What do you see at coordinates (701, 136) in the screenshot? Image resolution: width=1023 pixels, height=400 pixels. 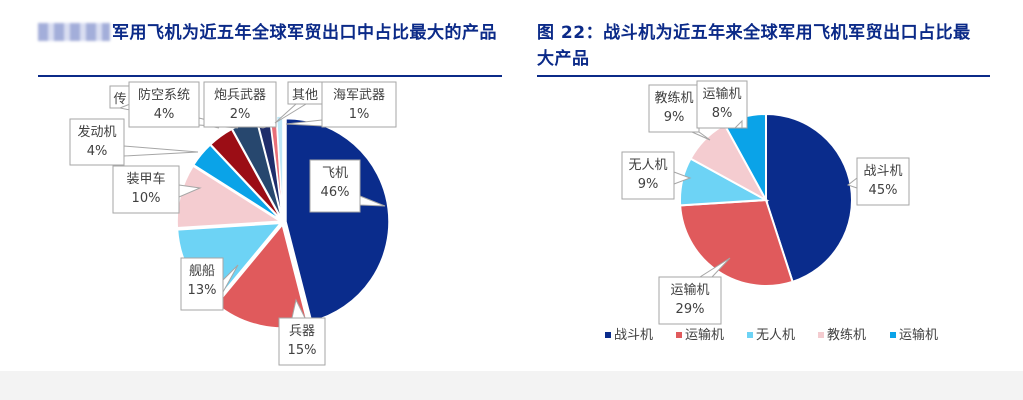 I see `right-callout-3-pointer` at bounding box center [701, 136].